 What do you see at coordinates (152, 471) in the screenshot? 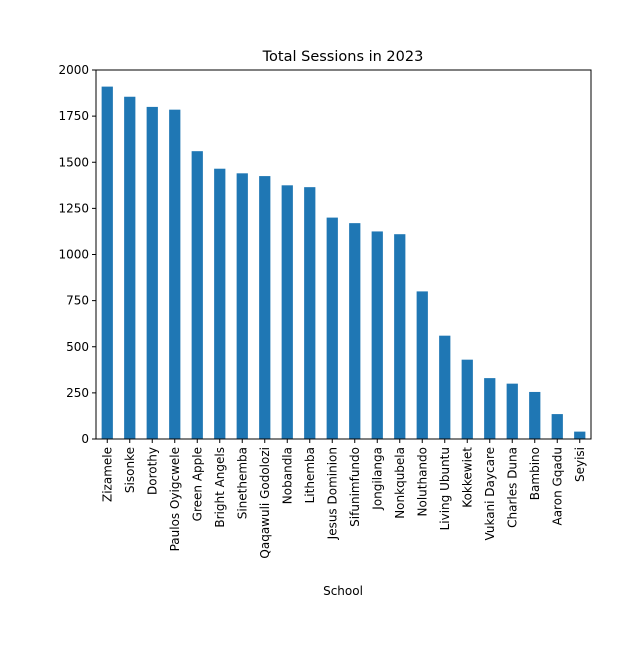
I see `x-tick-label: Dorothy` at bounding box center [152, 471].